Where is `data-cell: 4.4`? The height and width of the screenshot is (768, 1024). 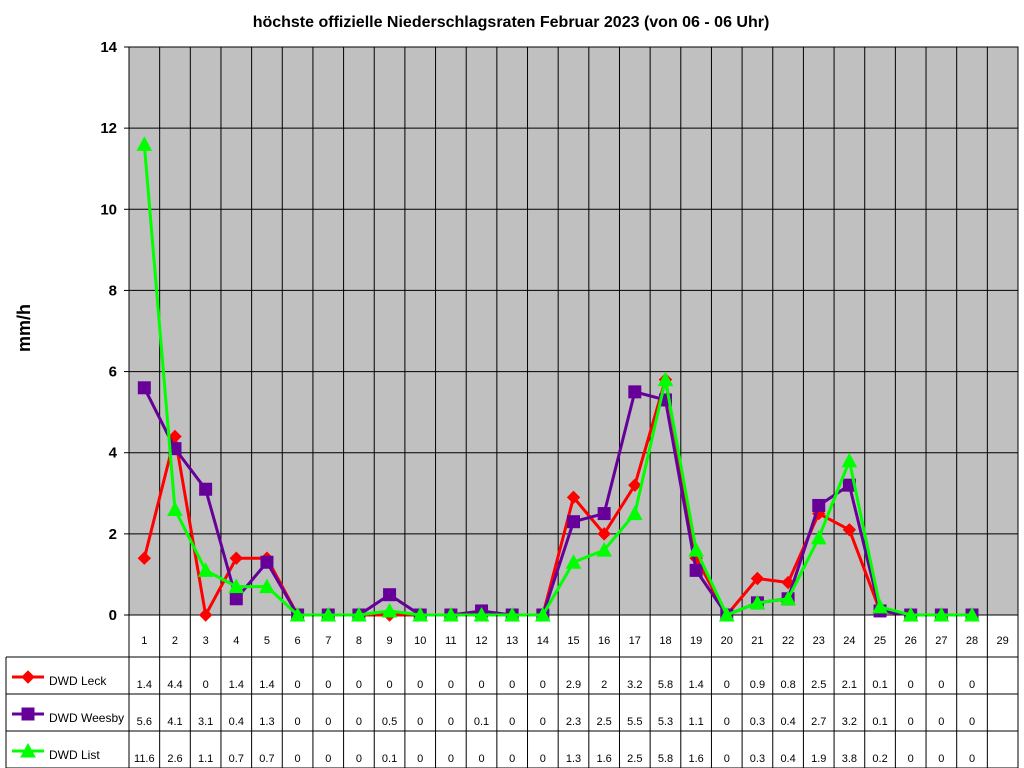 data-cell: 4.4 is located at coordinates (174, 685).